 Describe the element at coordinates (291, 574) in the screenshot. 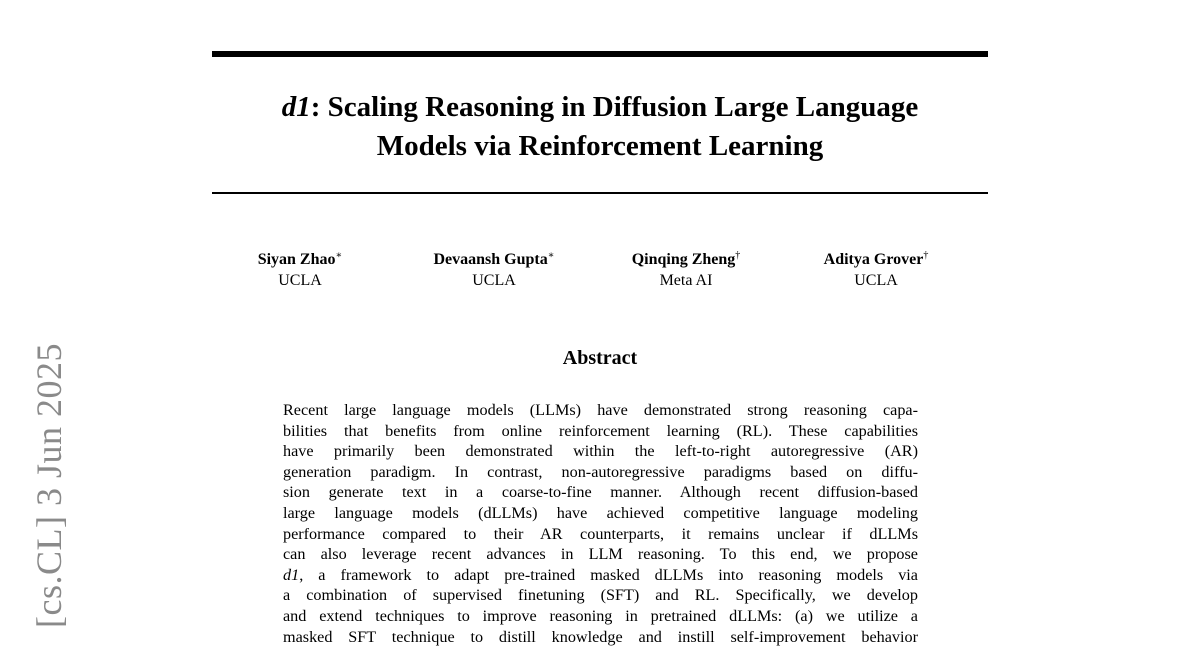

I see `abstract-italic-d1: d1` at that location.